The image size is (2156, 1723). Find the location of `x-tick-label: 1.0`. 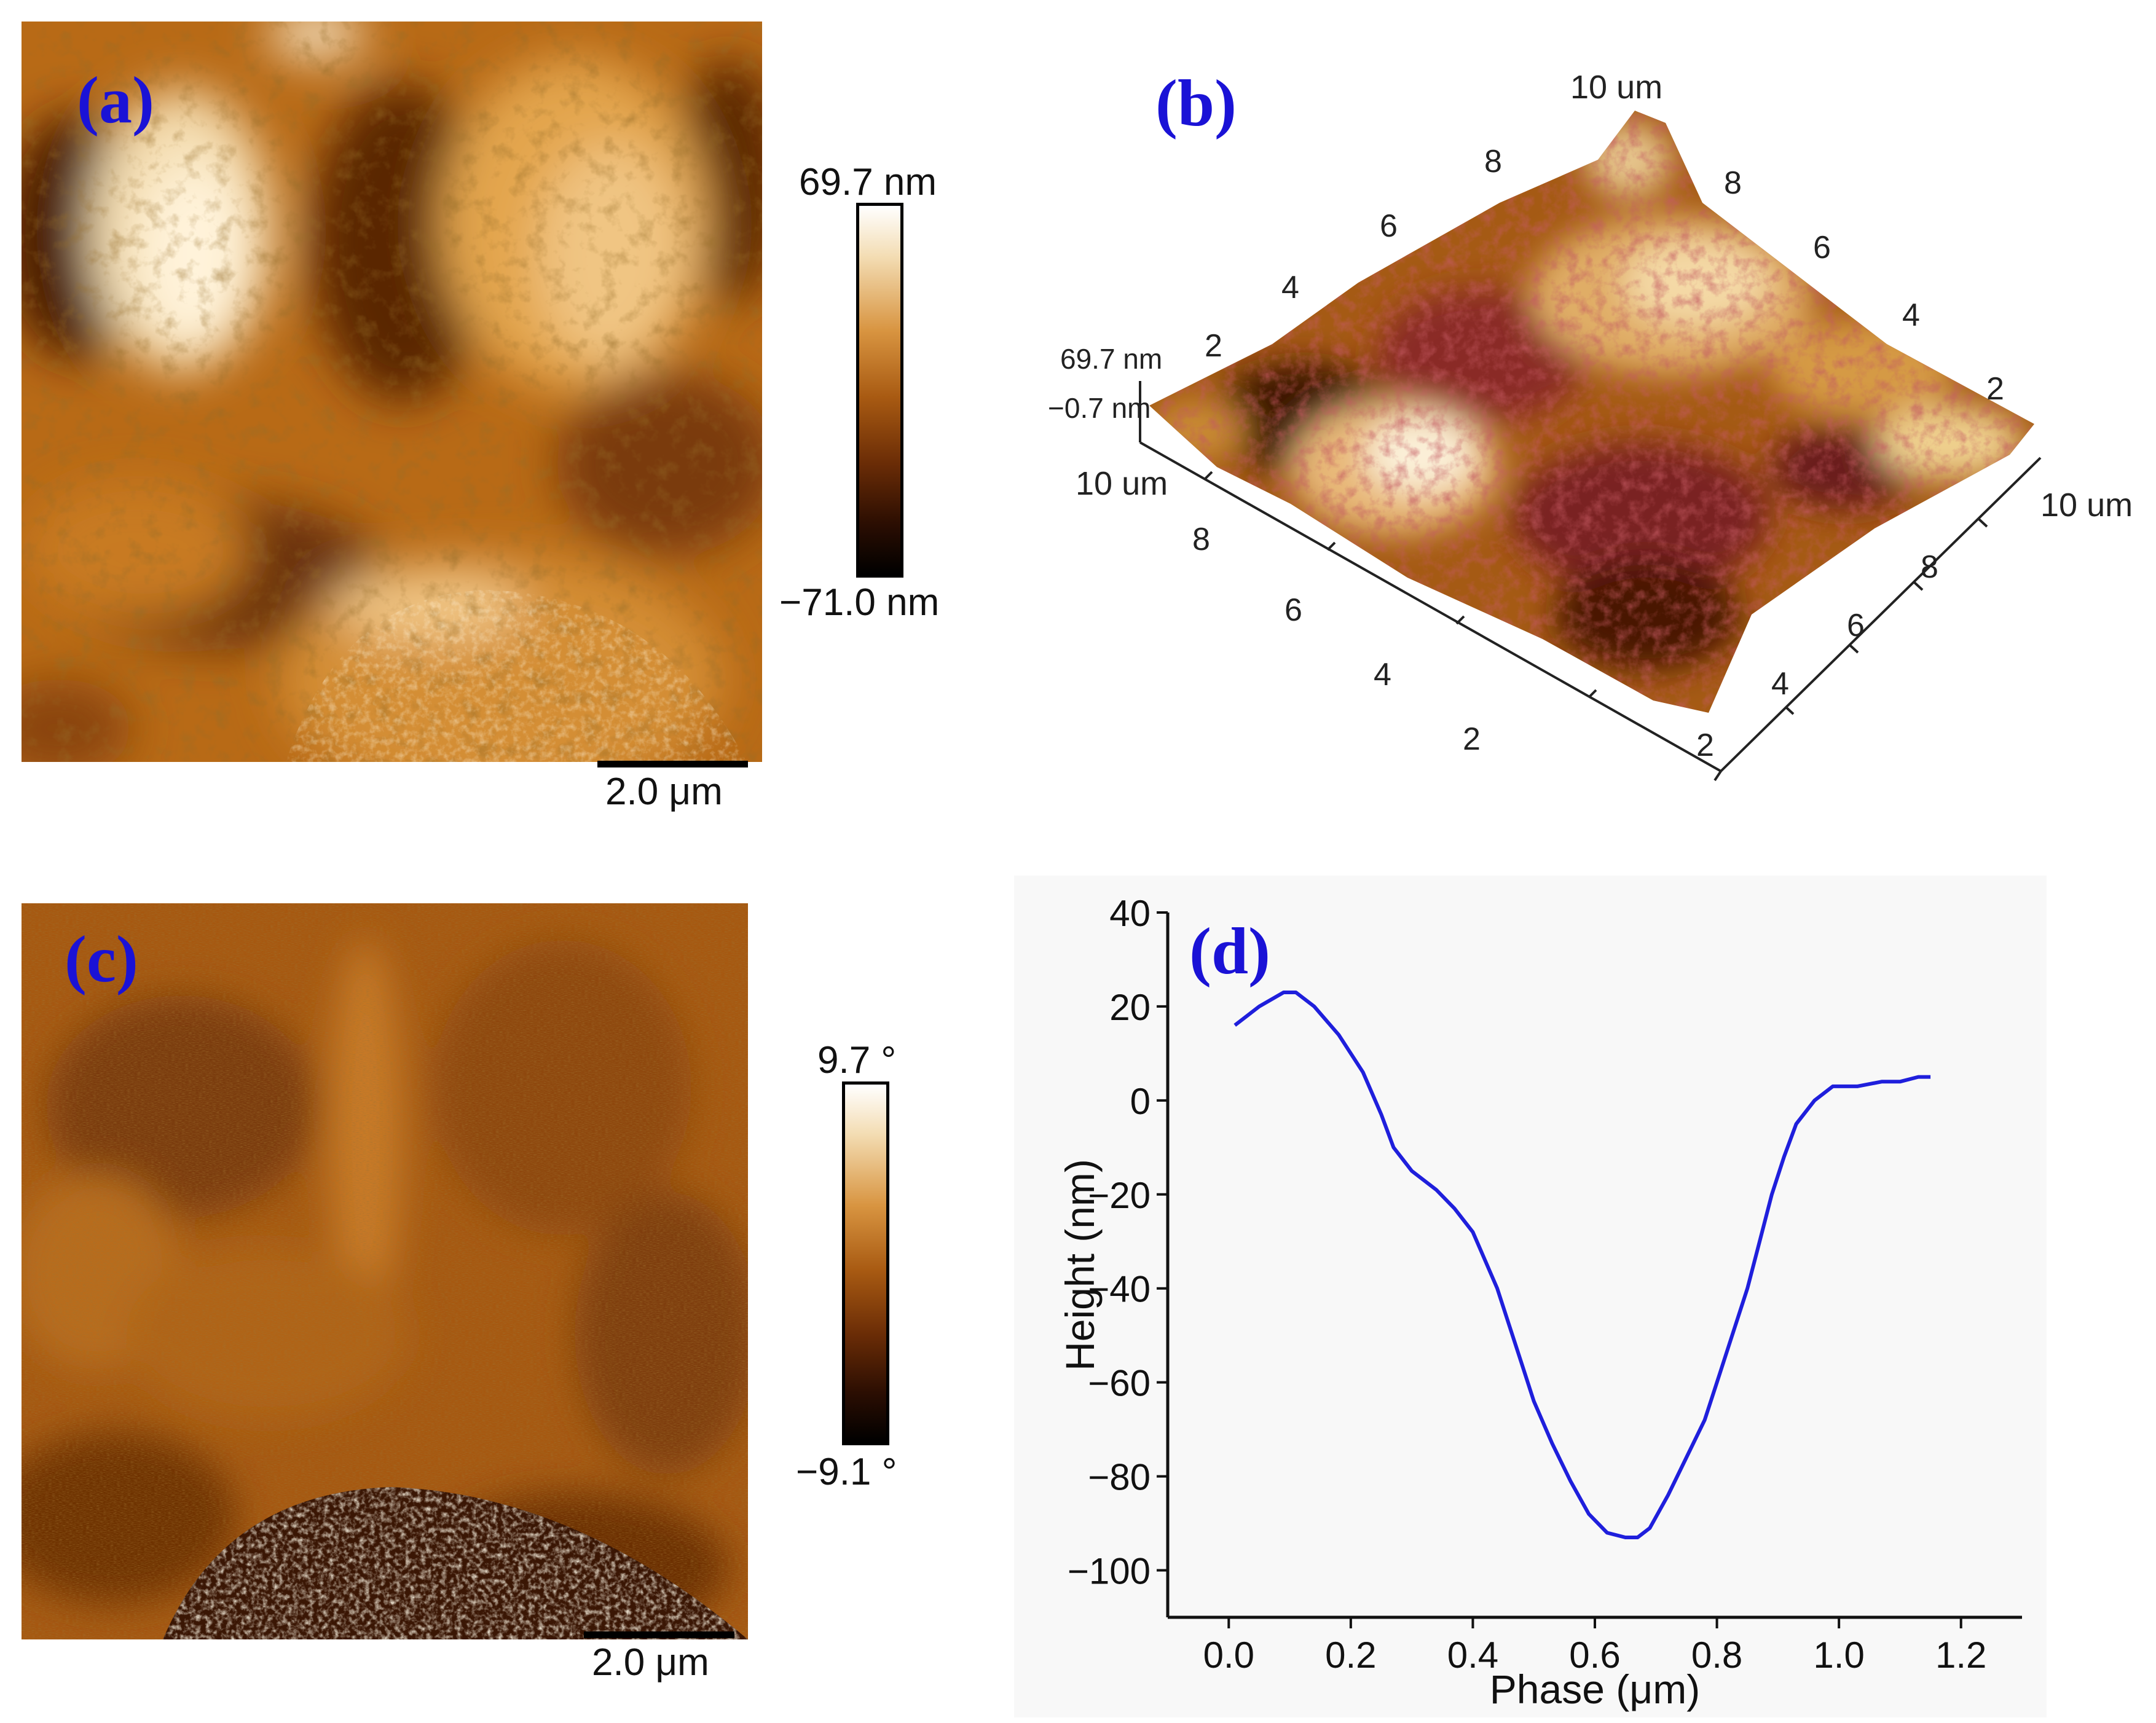

x-tick-label: 1.0 is located at coordinates (1839, 1656).